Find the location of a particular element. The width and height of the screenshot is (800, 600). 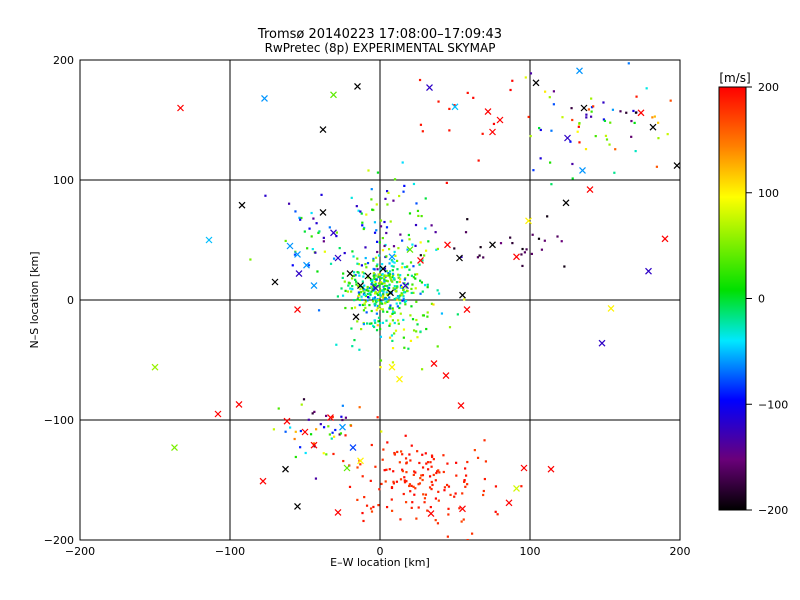

colorbar-tick-label: −200 is located at coordinates (773, 510).